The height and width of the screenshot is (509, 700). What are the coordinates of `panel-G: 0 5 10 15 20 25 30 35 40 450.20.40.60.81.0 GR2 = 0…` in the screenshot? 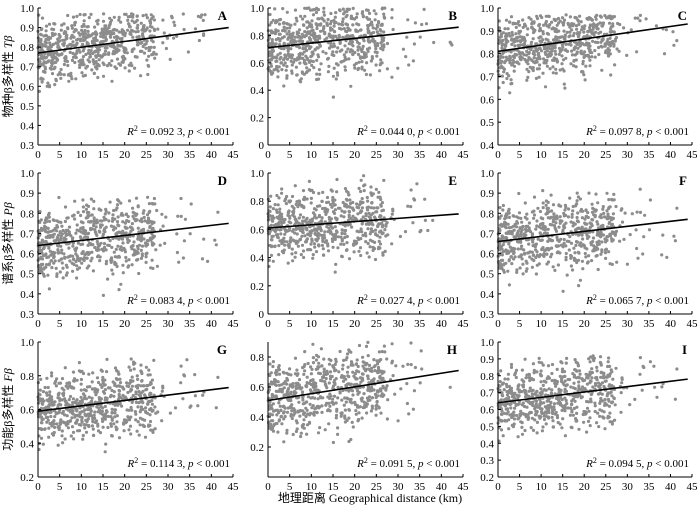 It's located at (129, 415).